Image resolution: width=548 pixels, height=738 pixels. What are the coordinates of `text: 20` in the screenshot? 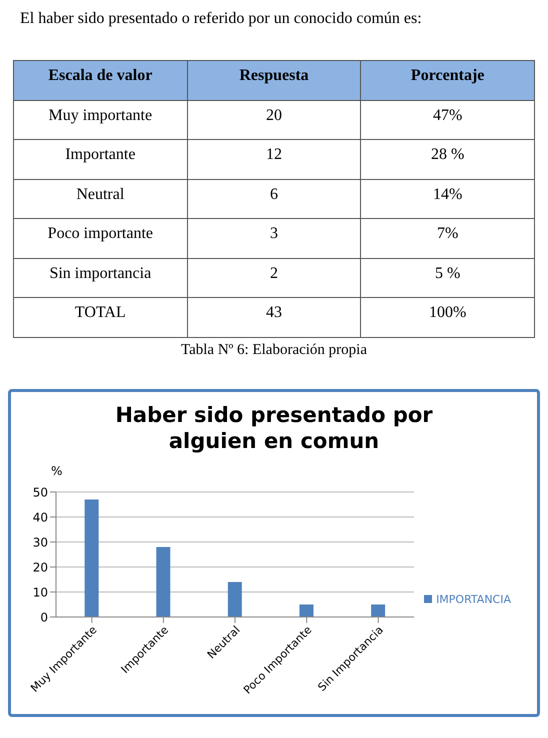 It's located at (274, 120).